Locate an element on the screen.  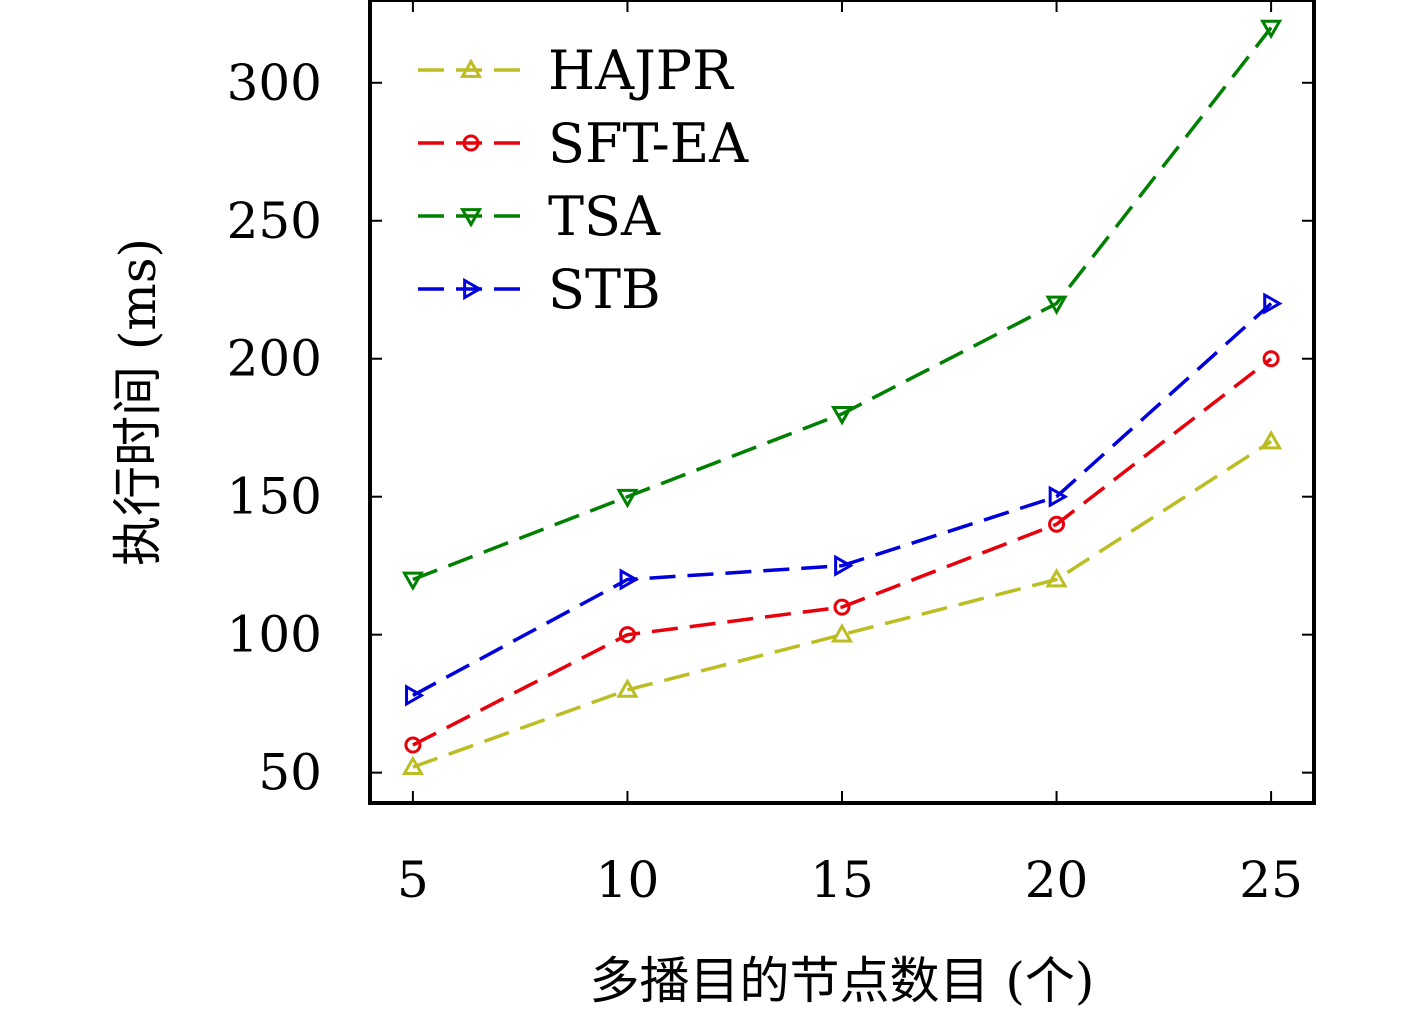
legend-entry-stb: STB is located at coordinates (539, 289).